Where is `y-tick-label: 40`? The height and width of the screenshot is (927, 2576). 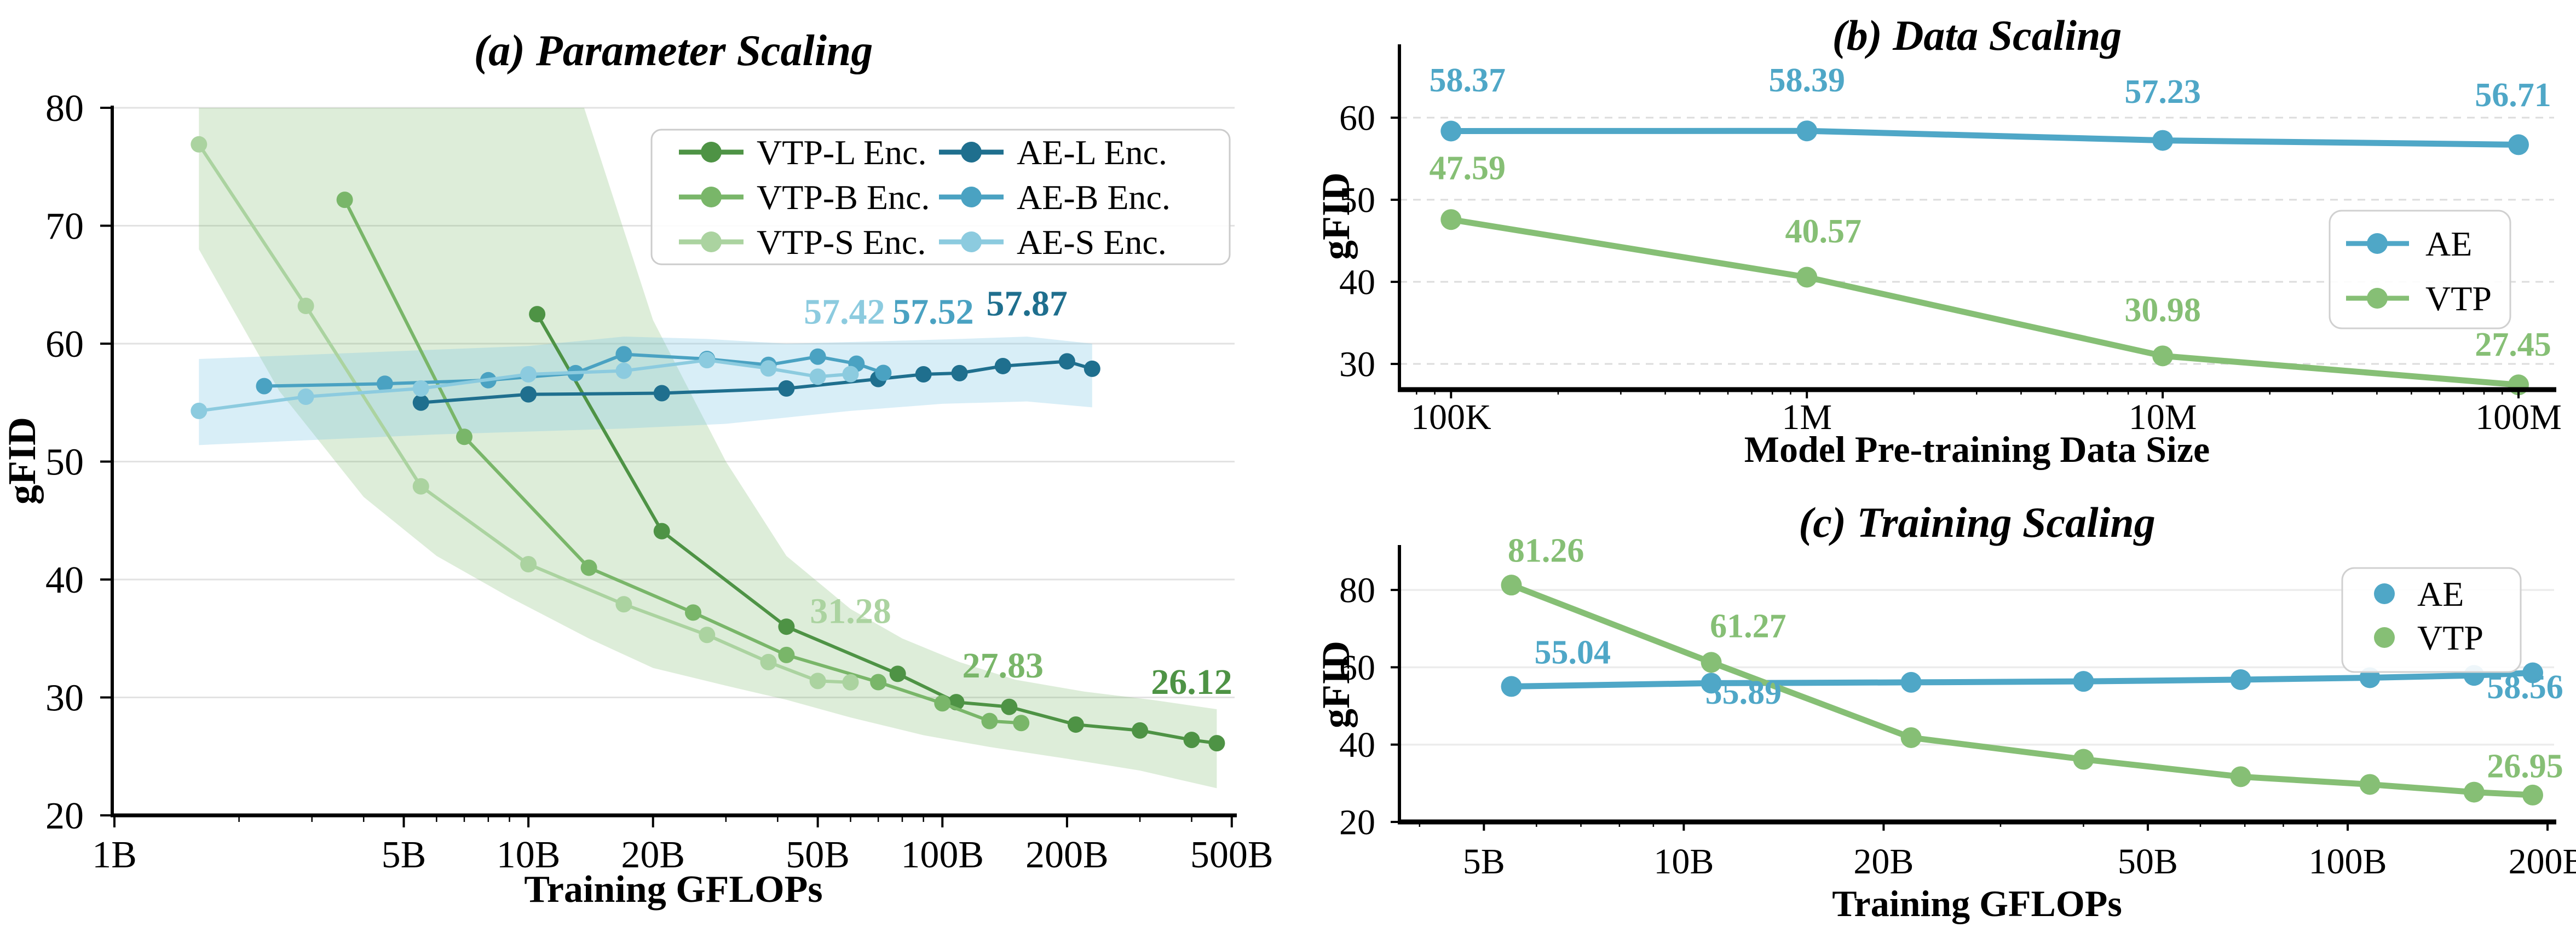 y-tick-label: 40 is located at coordinates (64, 580).